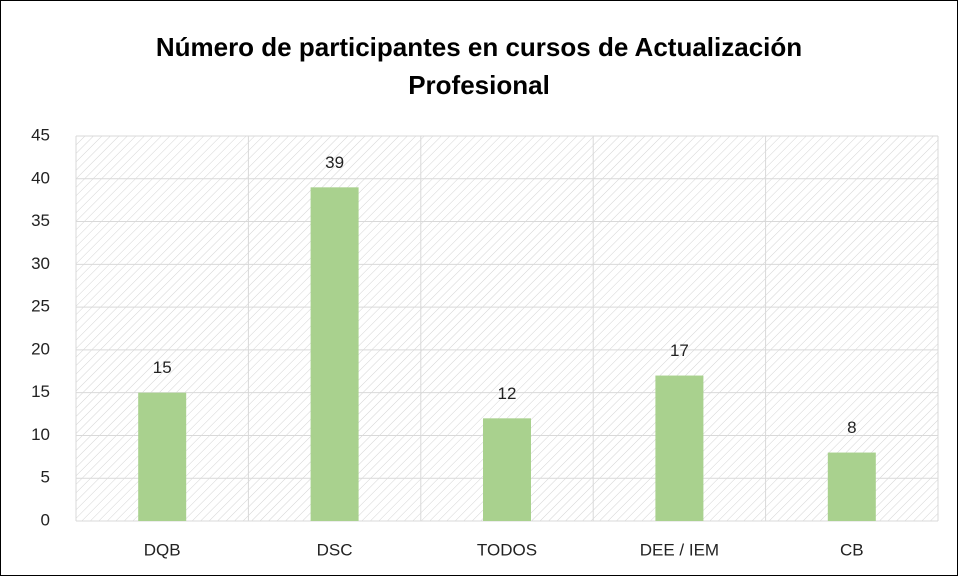 This screenshot has height=576, width=958. Describe the element at coordinates (507, 393) in the screenshot. I see `data-label: 12` at that location.